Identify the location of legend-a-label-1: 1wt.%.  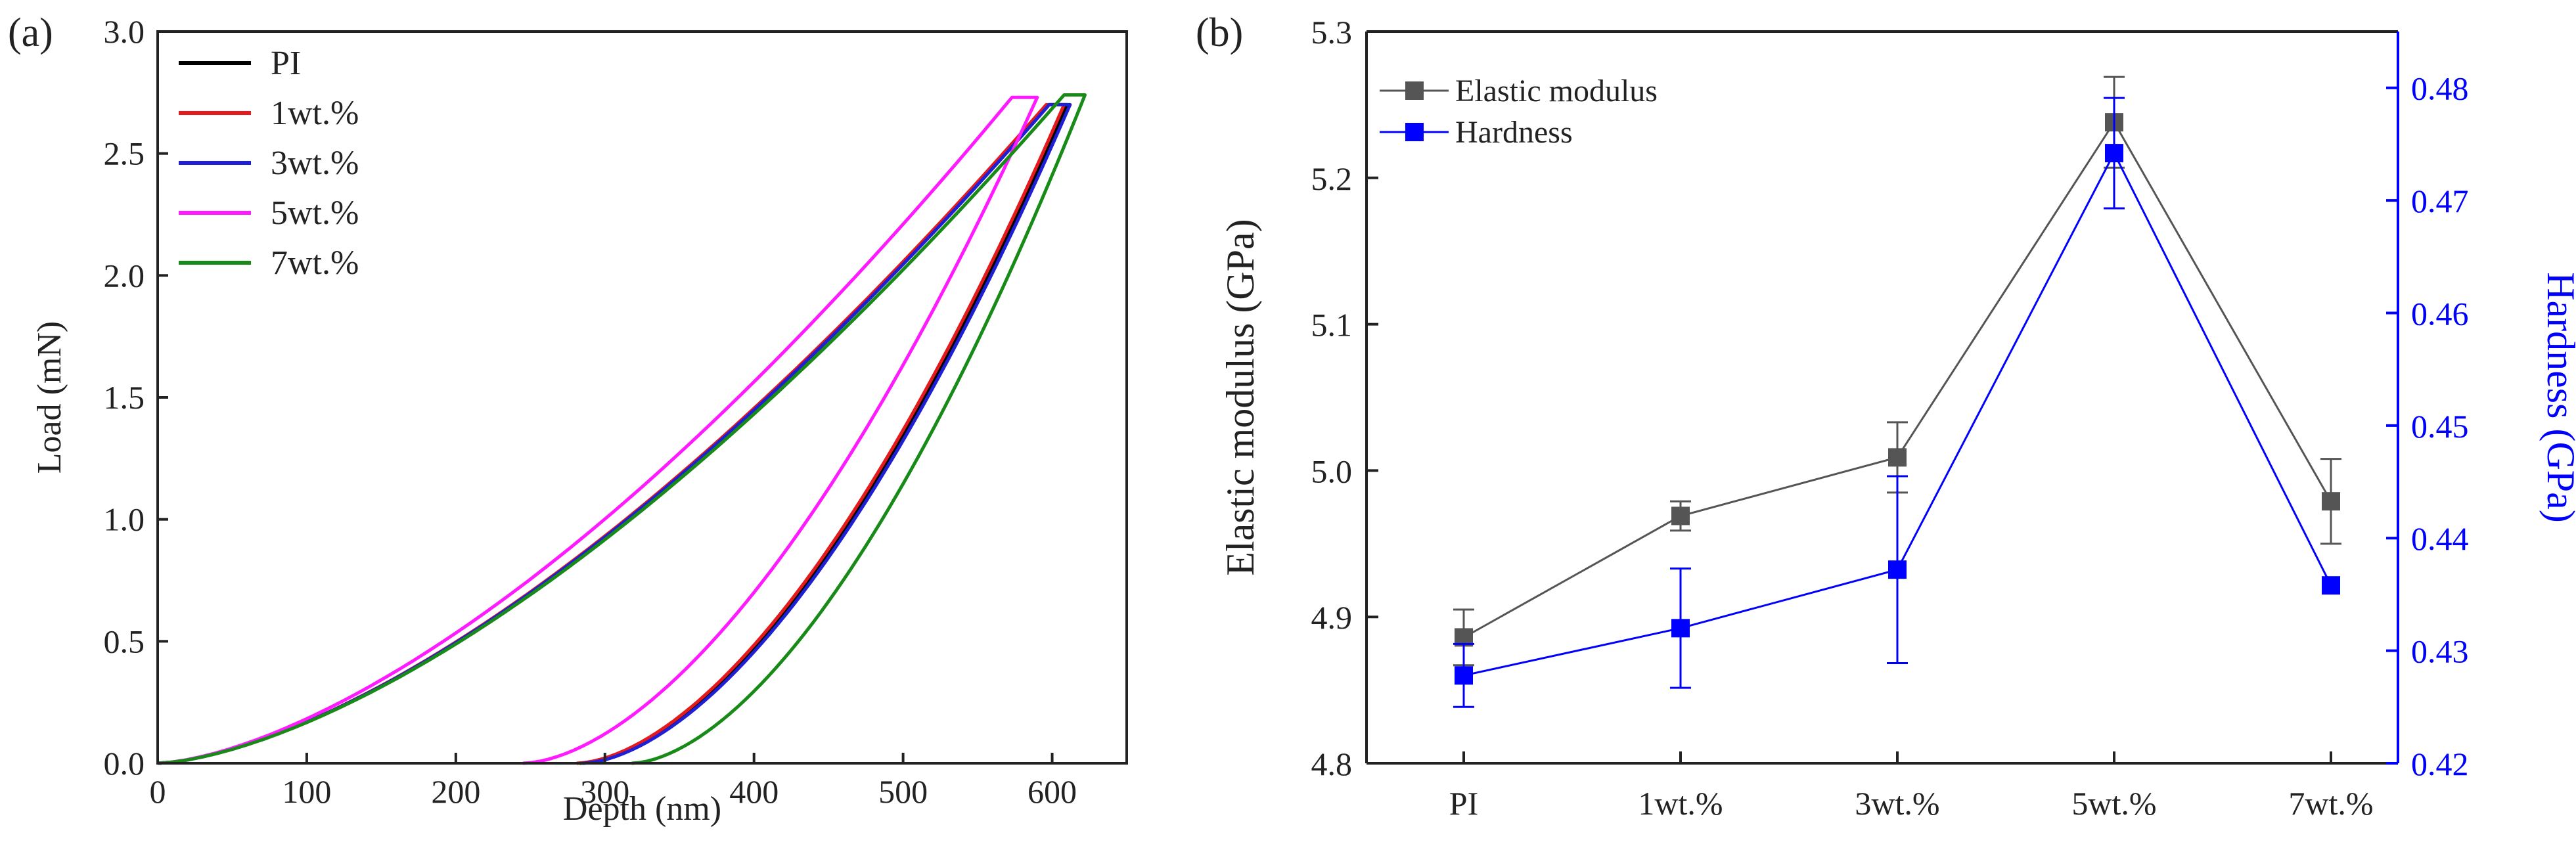
(315, 114).